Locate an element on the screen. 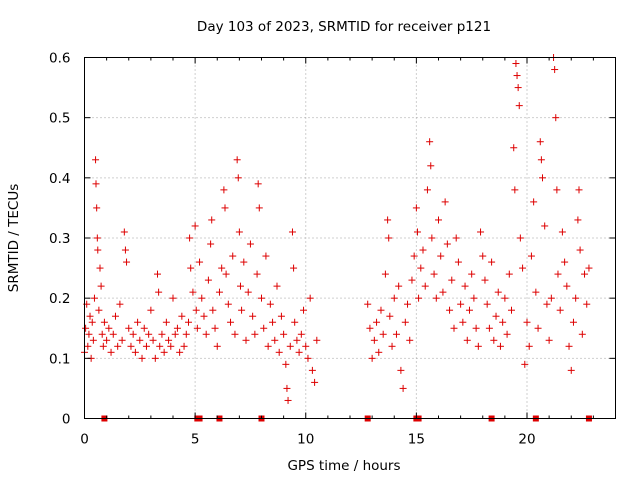 The width and height of the screenshot is (640, 480). x-tick-label: 10 is located at coordinates (305, 440).